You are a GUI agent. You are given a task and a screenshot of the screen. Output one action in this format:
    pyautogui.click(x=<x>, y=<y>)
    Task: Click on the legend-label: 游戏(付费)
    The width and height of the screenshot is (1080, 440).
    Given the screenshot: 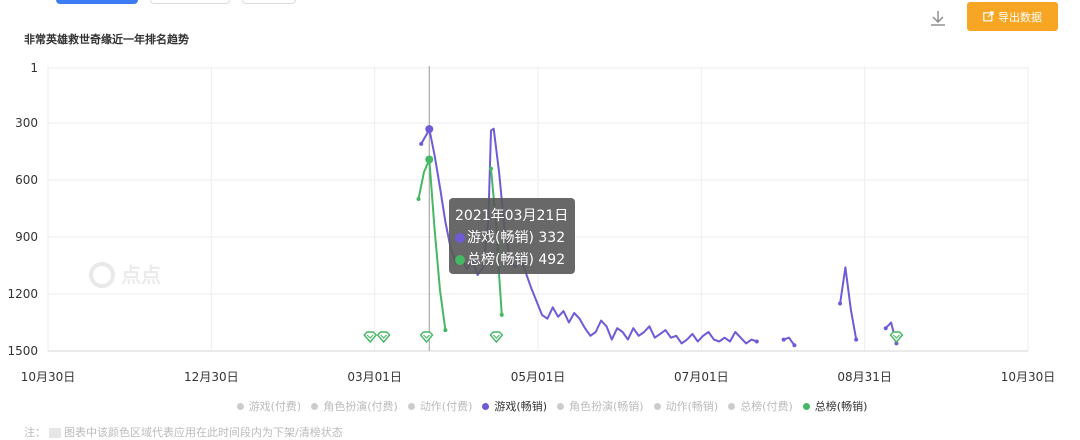 What is the action you would take?
    pyautogui.click(x=275, y=406)
    